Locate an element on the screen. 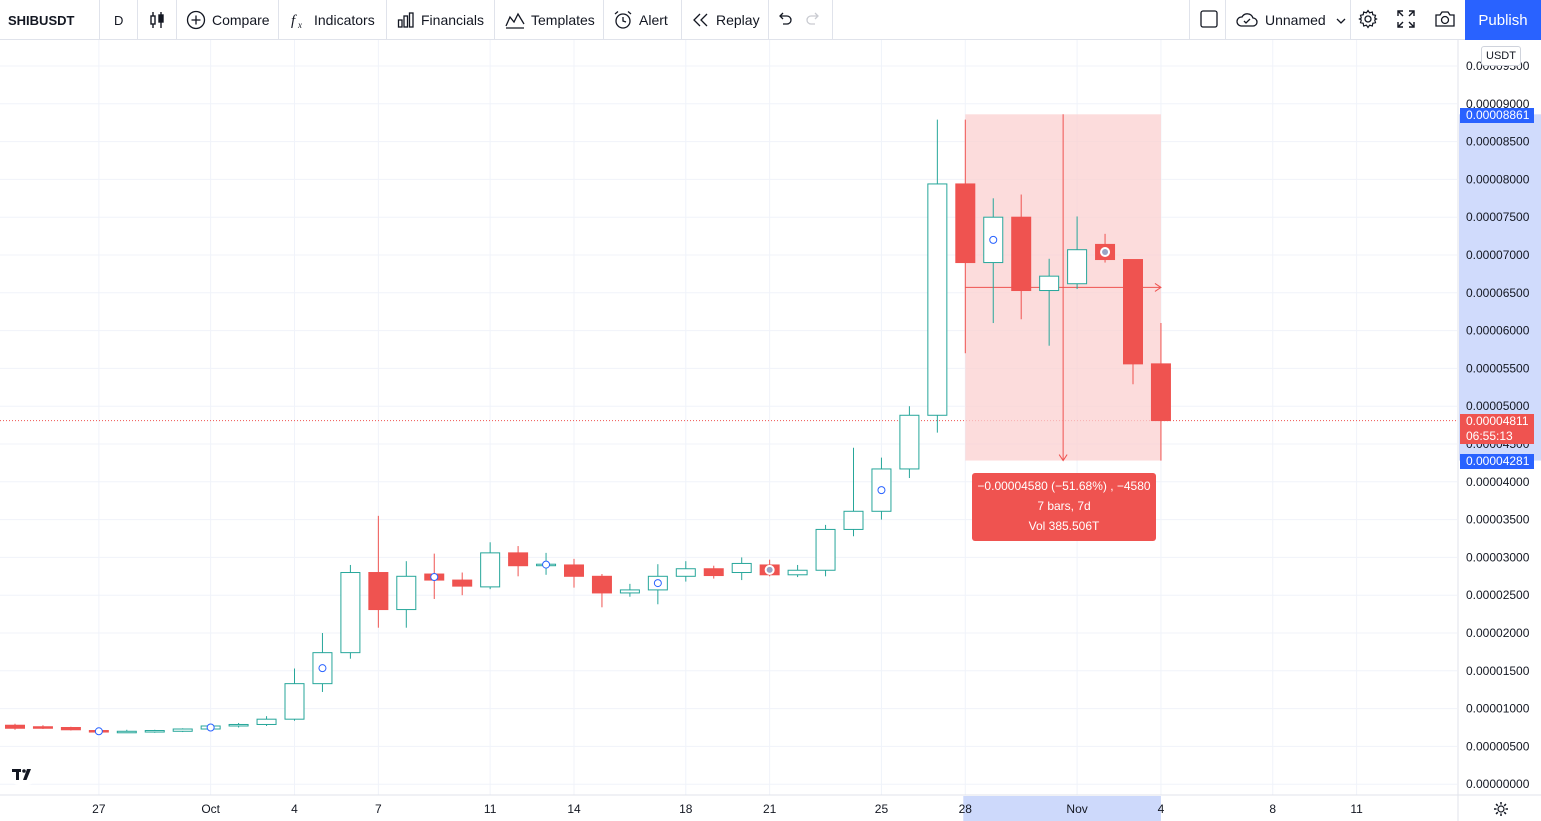 This screenshot has height=821, width=1541. replay-label: Replay is located at coordinates (738, 20).